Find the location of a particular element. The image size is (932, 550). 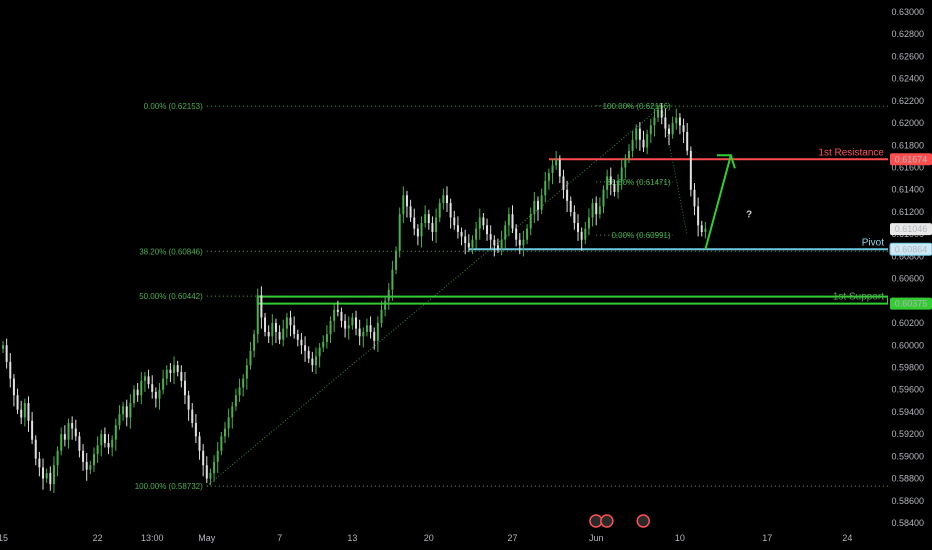

price-tick-label: 0.58400 is located at coordinates (907, 523).